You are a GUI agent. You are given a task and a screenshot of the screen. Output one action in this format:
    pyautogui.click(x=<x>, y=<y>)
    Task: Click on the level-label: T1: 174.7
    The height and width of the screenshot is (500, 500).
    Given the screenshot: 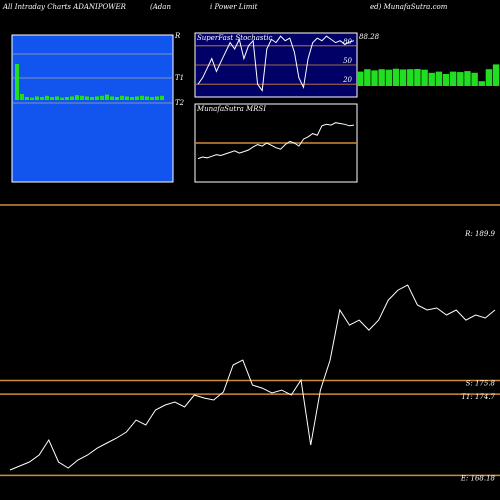 What is the action you would take?
    pyautogui.click(x=478, y=397)
    